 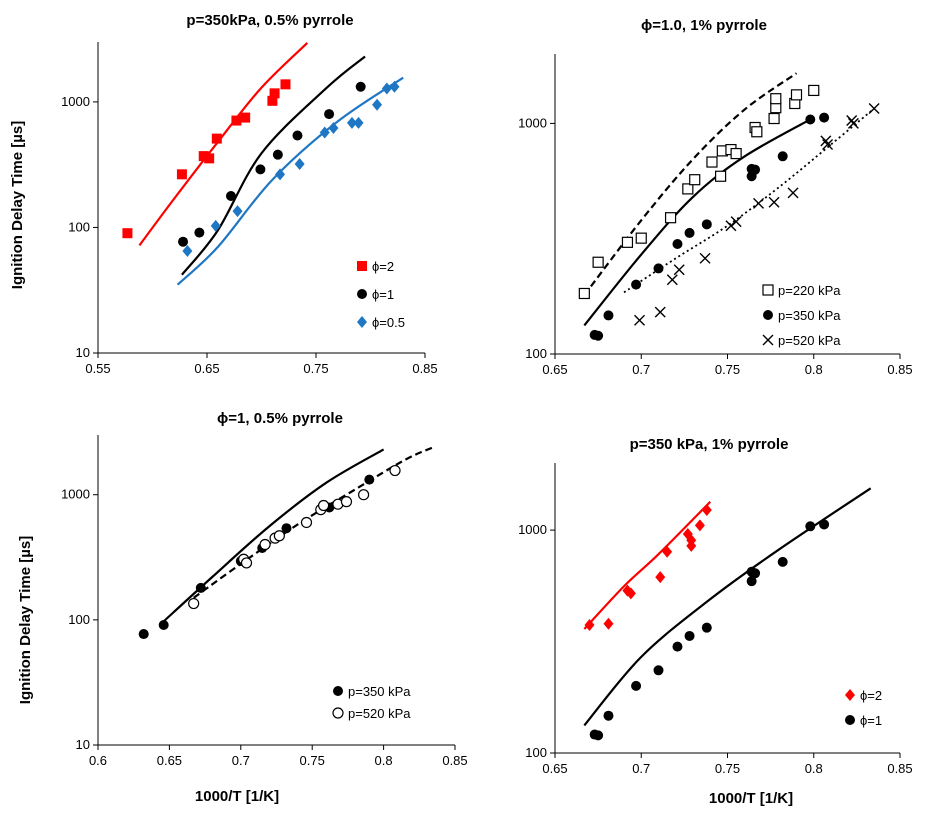 What do you see at coordinates (709, 444) in the screenshot?
I see `chart-title: p=350 kPa, 1% pyrrole` at bounding box center [709, 444].